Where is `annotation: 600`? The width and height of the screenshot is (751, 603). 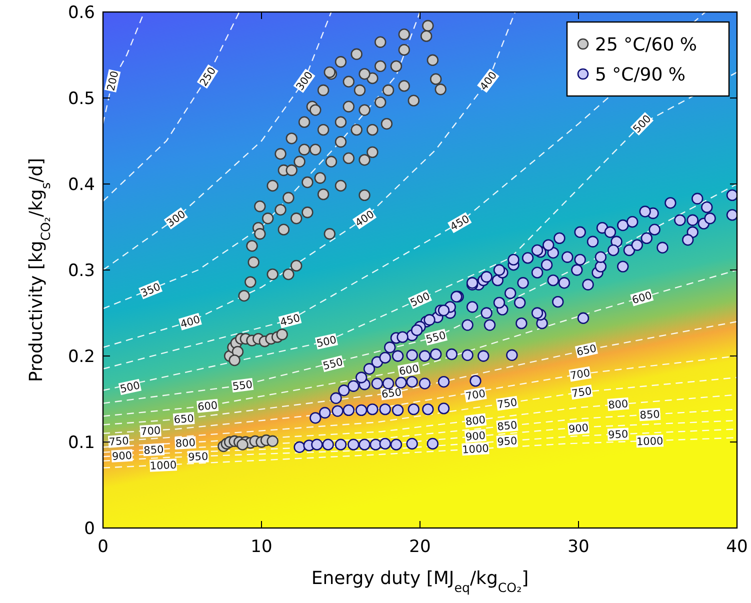
annotation: 600 is located at coordinates (642, 298).